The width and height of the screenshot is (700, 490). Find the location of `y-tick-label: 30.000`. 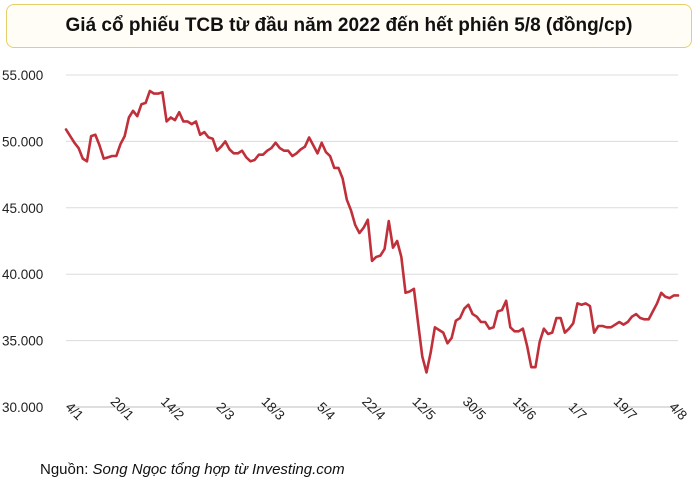

y-tick-label: 30.000 is located at coordinates (22, 407).